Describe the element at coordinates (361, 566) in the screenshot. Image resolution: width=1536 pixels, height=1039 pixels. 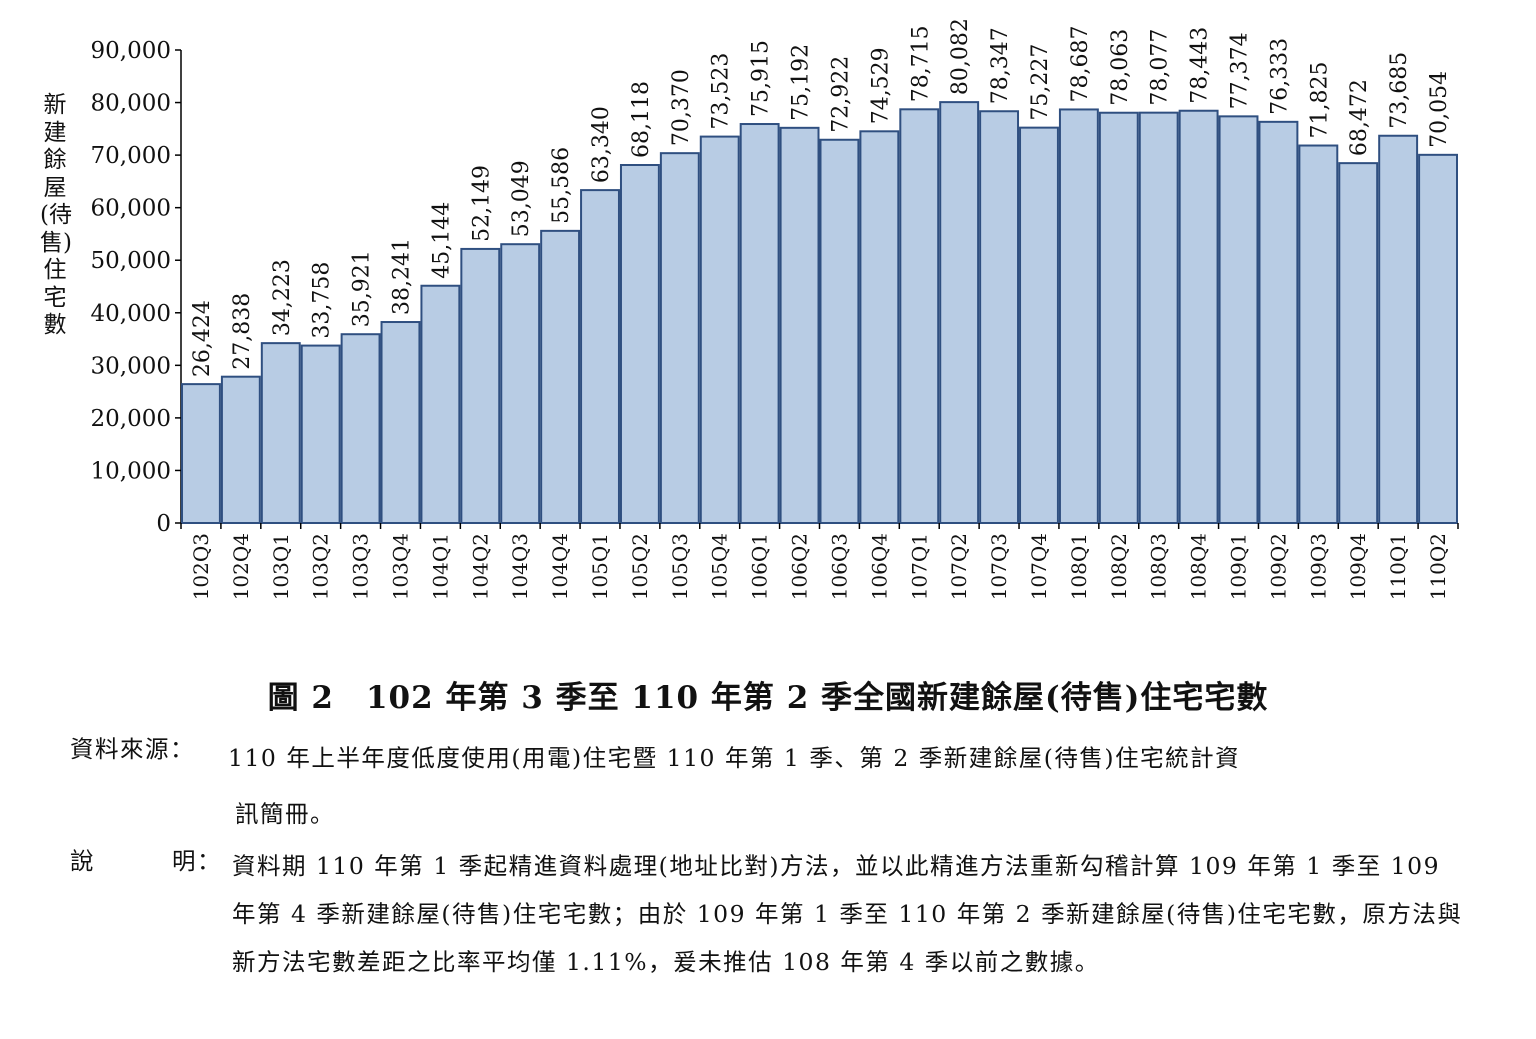
I see `x-tick-label: 103Q3` at that location.